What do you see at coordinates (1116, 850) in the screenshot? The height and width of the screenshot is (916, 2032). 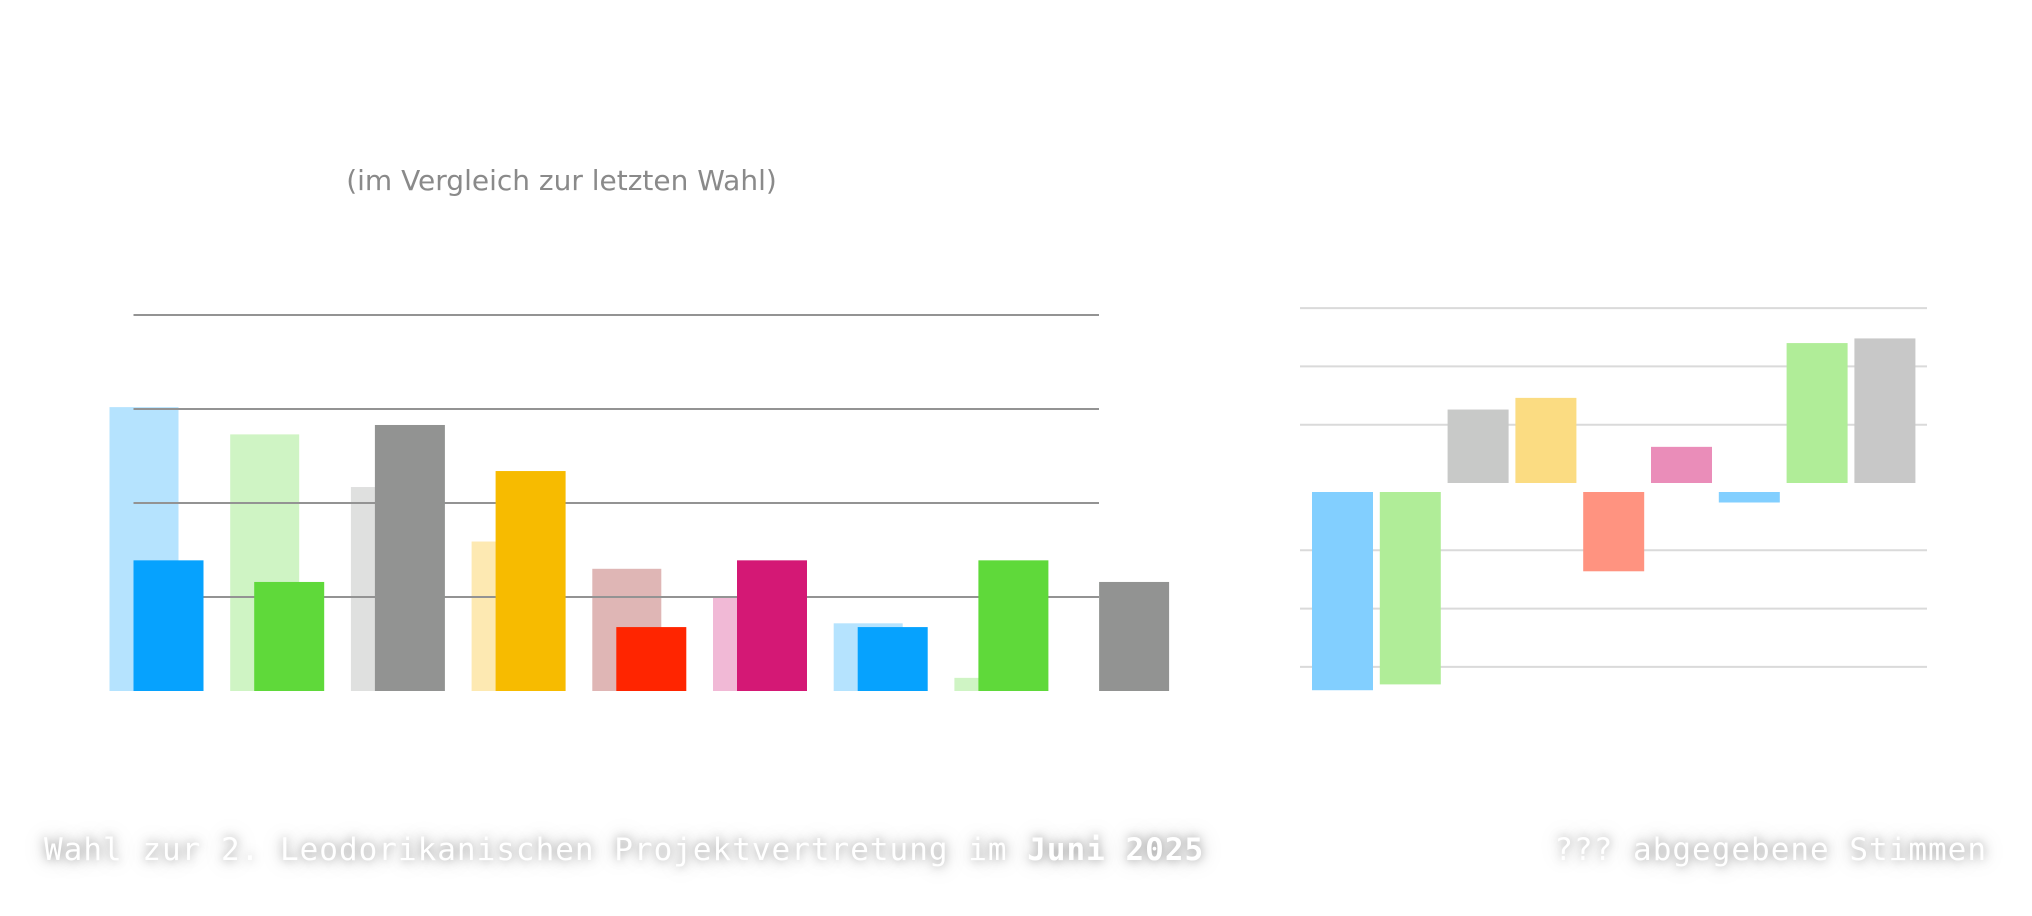 I see `election-date: Juni 2025` at bounding box center [1116, 850].